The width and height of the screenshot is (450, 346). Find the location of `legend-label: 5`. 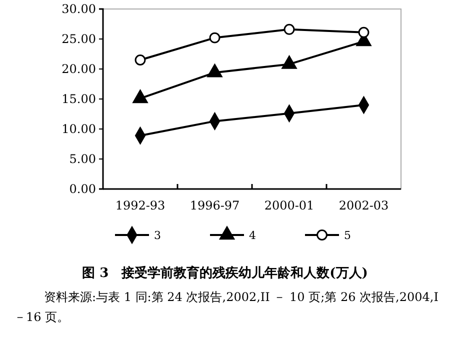

legend-label: 5 is located at coordinates (347, 235).